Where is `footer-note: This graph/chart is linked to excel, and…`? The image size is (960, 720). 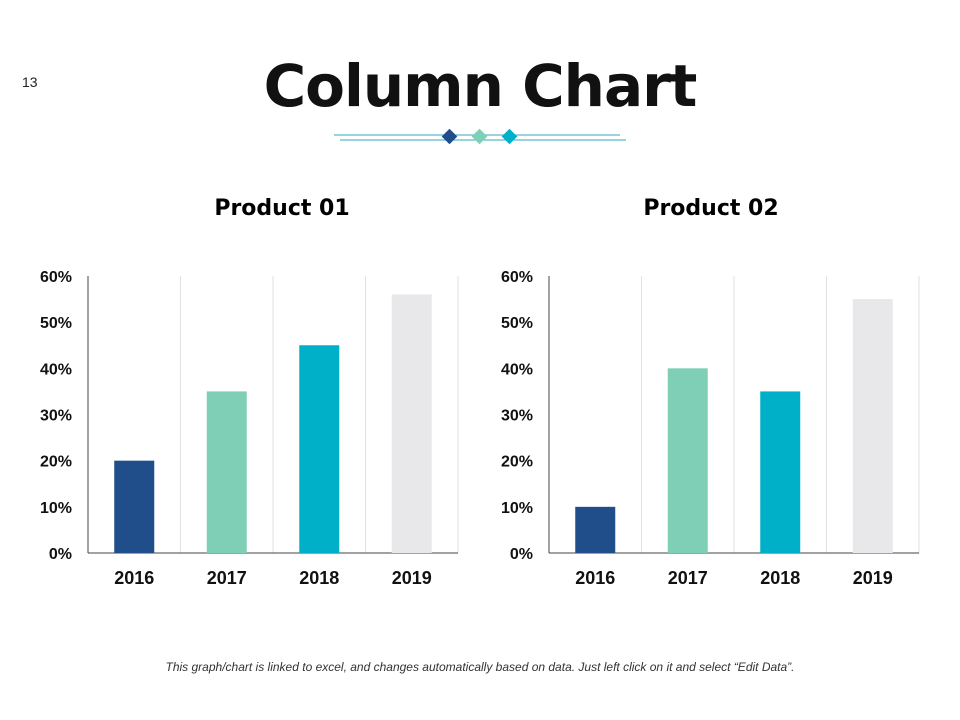
footer-note: This graph/chart is linked to excel, and… is located at coordinates (480, 667).